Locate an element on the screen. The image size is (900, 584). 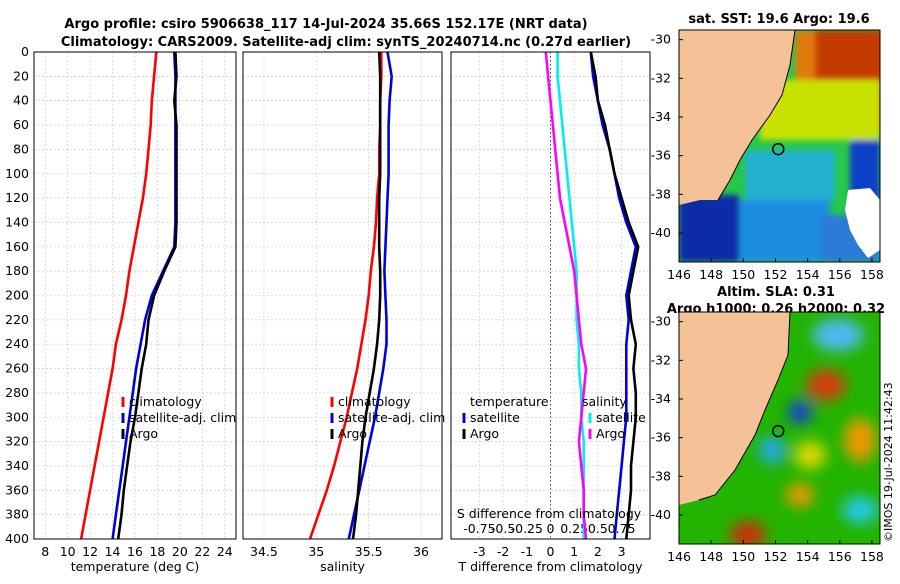
lon-tick-label: 158 is located at coordinates (872, 556).